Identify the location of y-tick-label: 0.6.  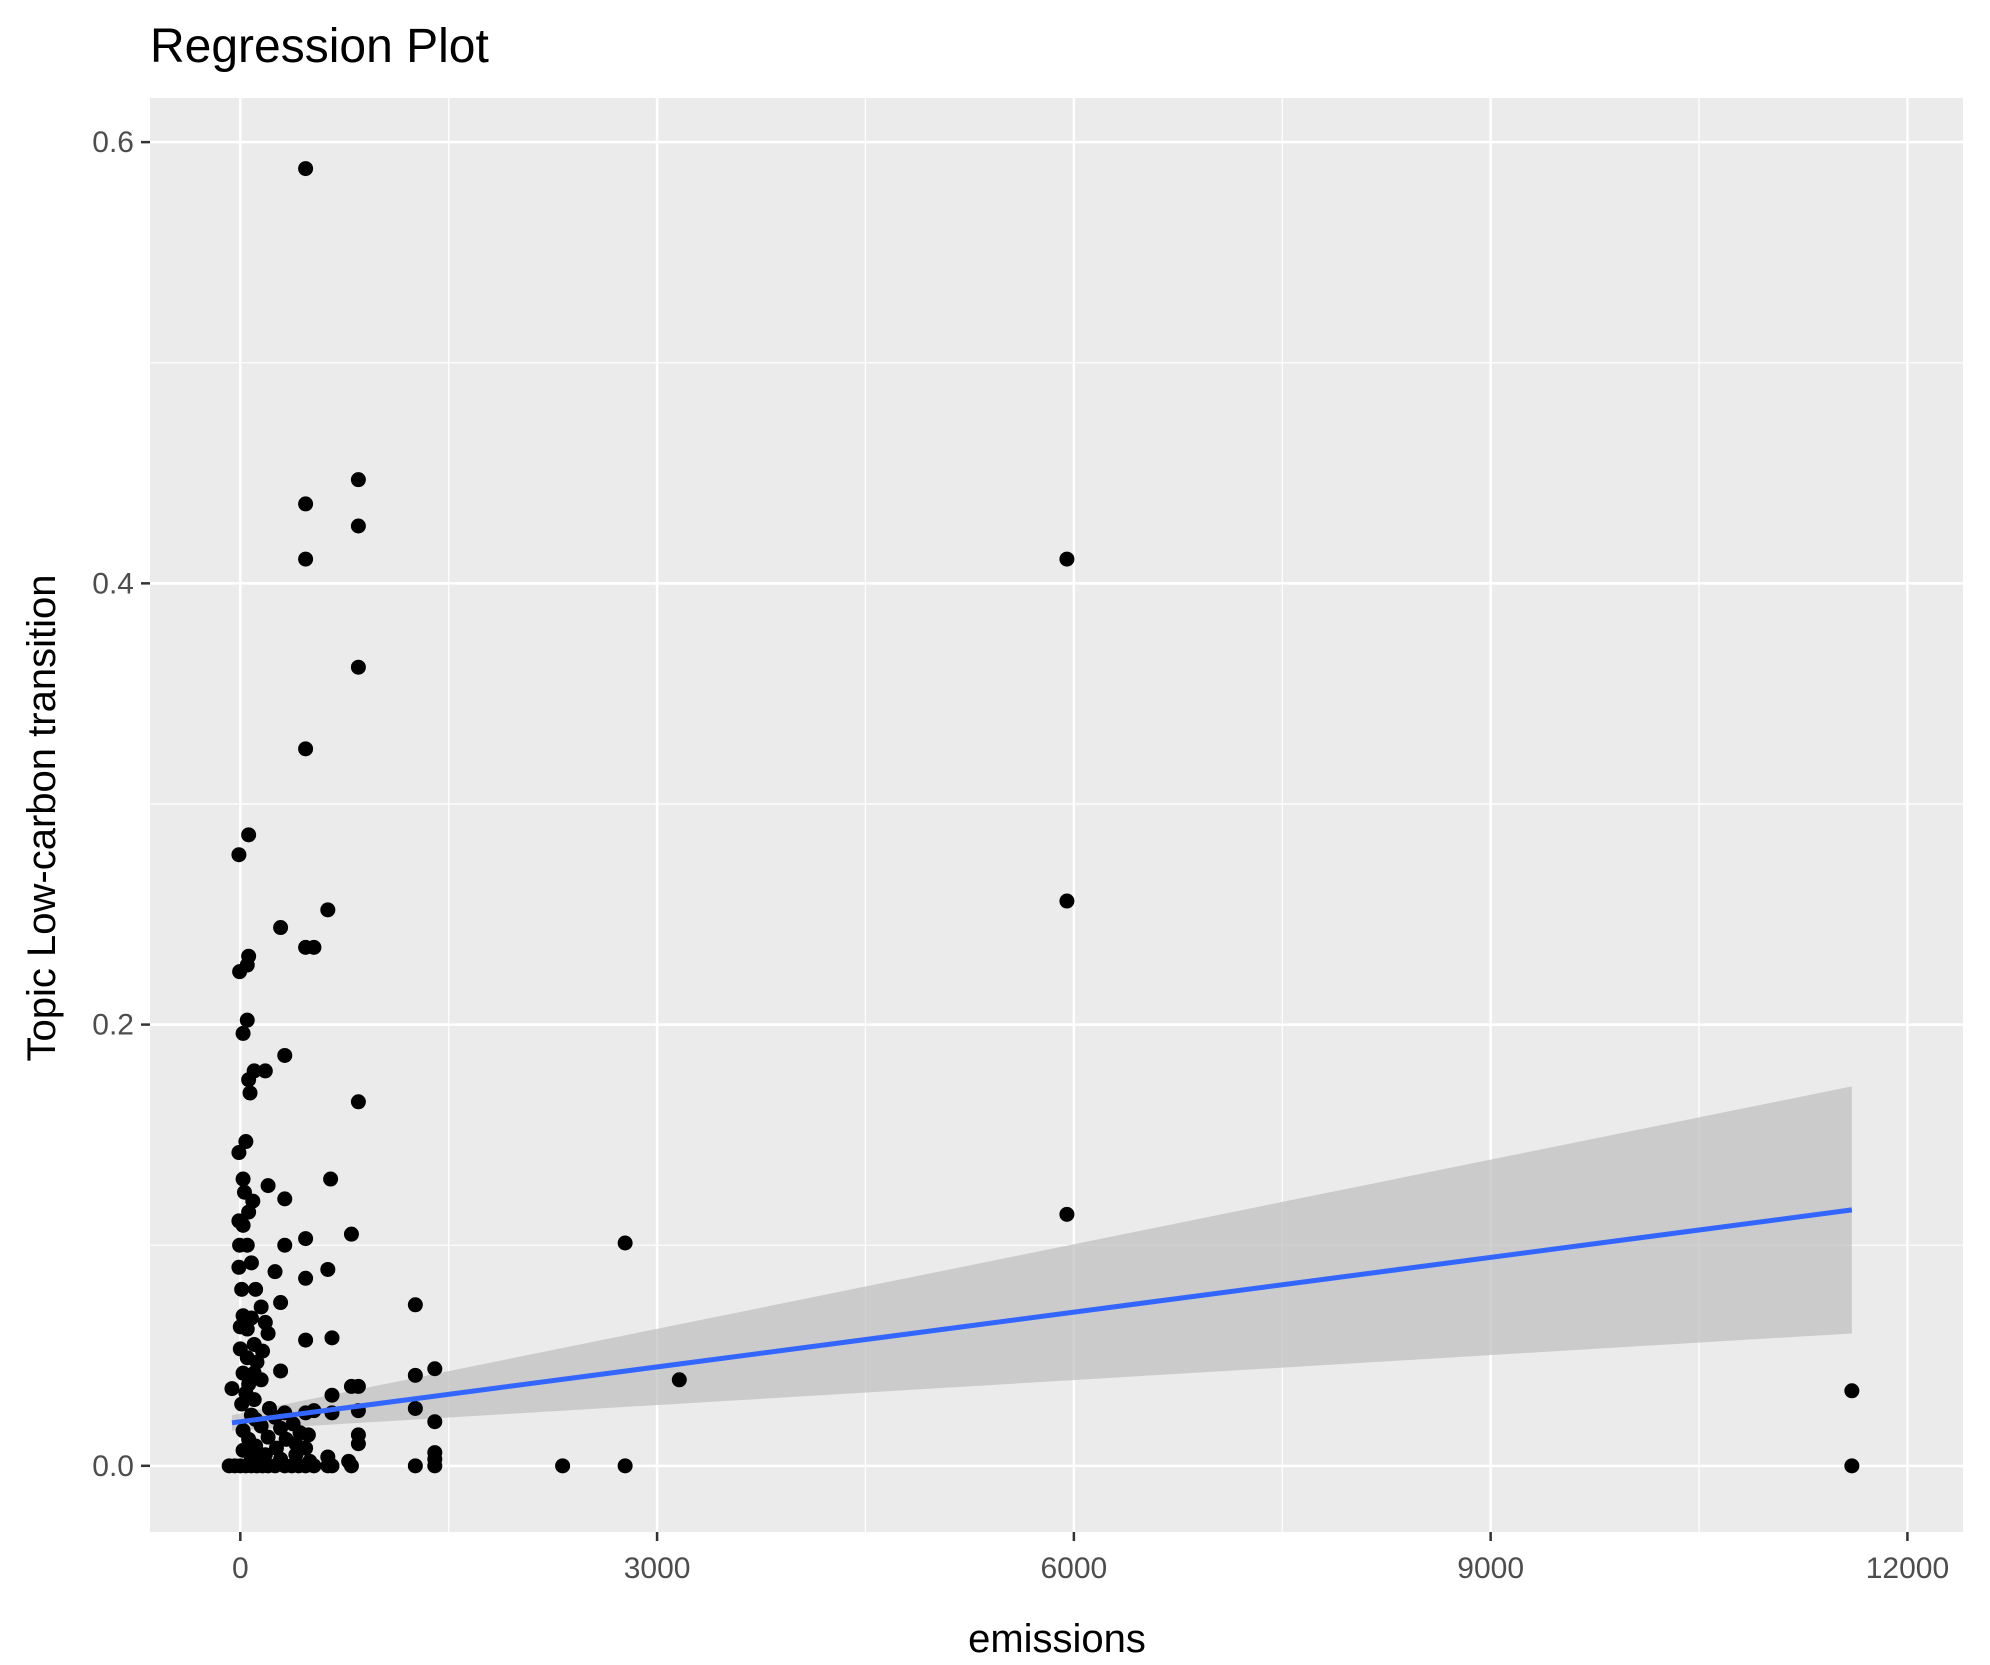
(113, 142).